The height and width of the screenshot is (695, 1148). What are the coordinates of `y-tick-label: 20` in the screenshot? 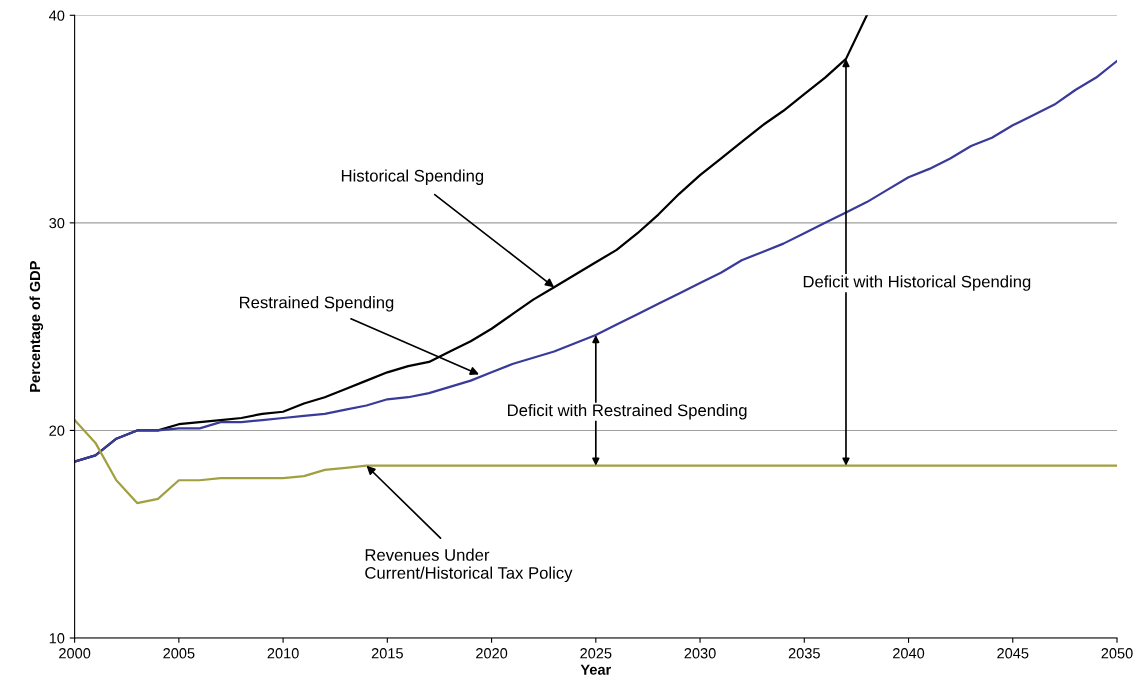 It's located at (57, 430).